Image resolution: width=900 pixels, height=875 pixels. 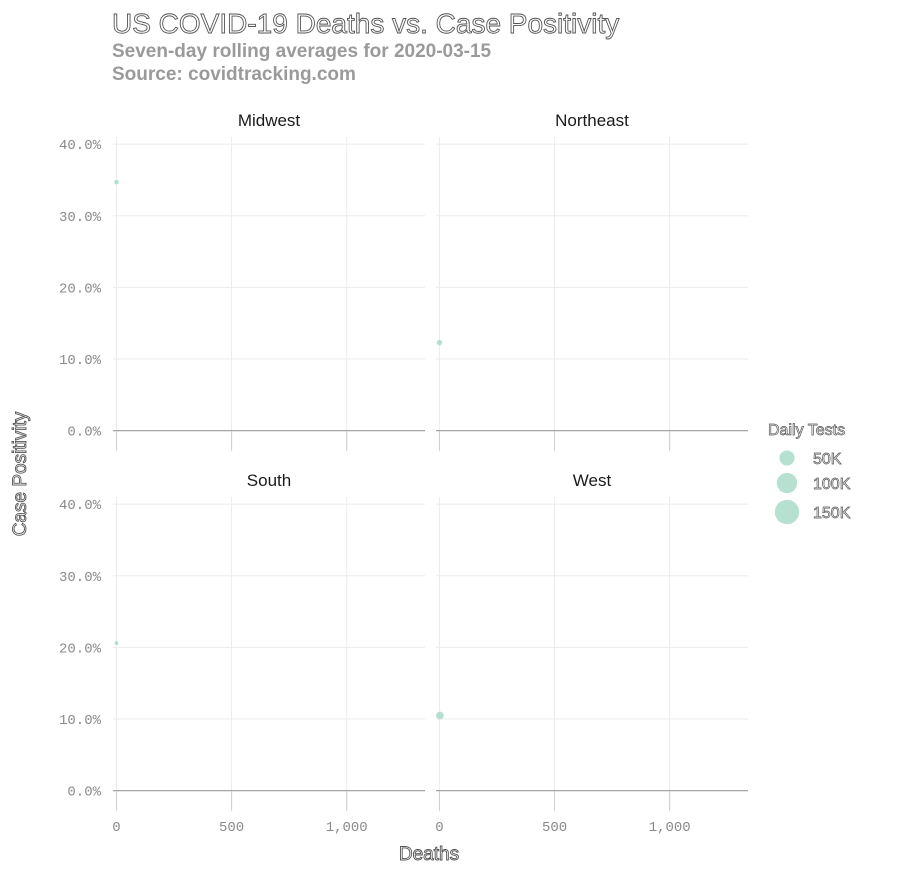 What do you see at coordinates (592, 120) in the screenshot?
I see `facet-label: Northeast` at bounding box center [592, 120].